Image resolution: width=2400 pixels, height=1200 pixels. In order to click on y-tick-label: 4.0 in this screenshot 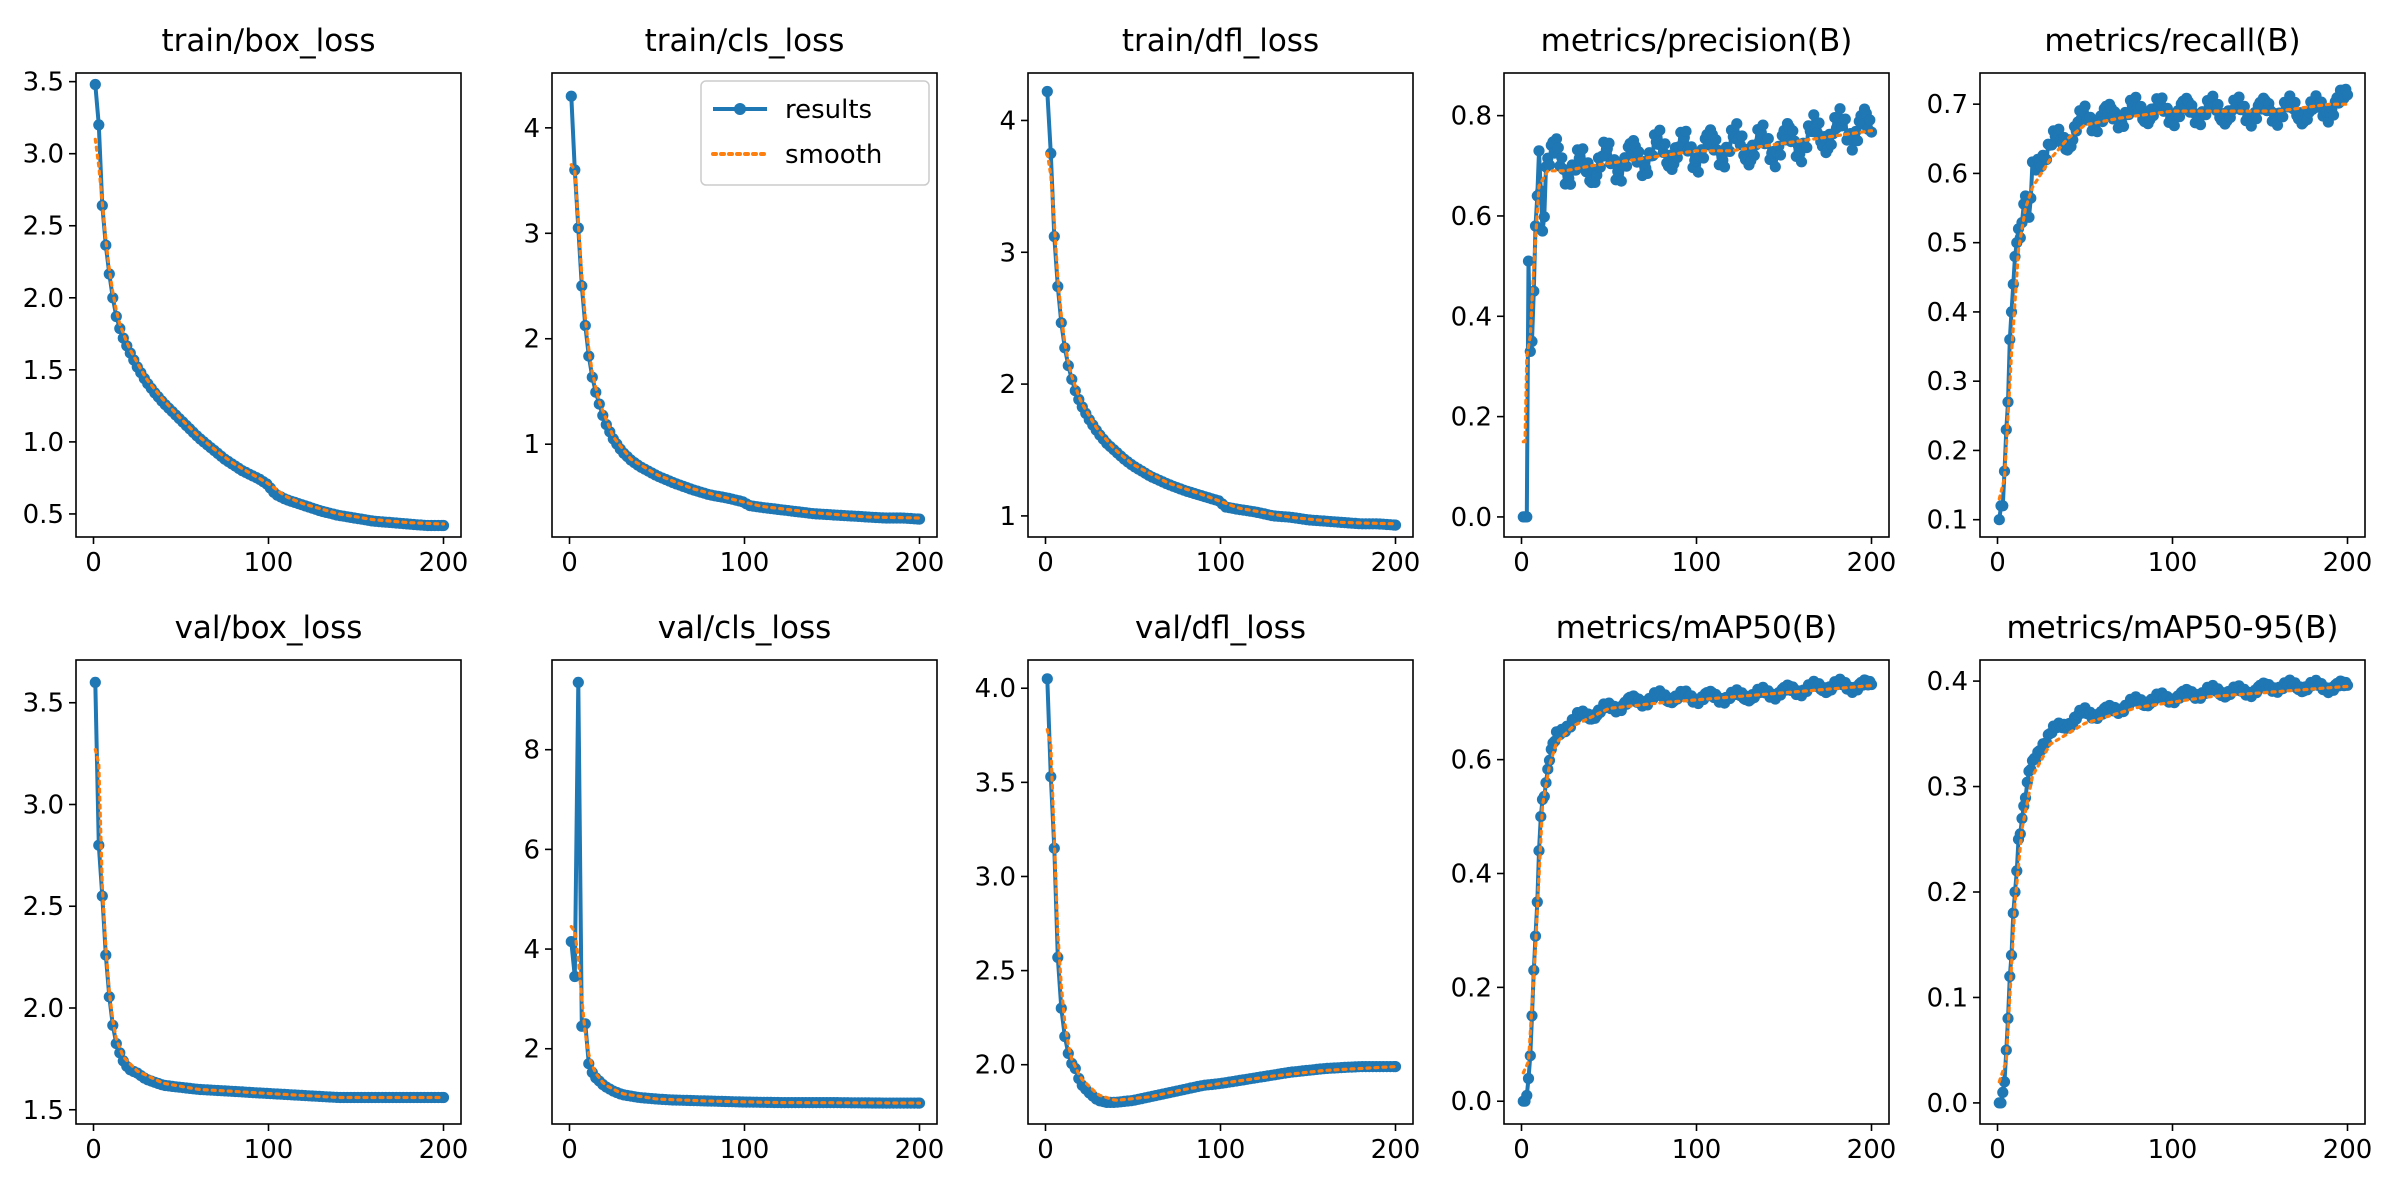, I will do `click(995, 689)`.